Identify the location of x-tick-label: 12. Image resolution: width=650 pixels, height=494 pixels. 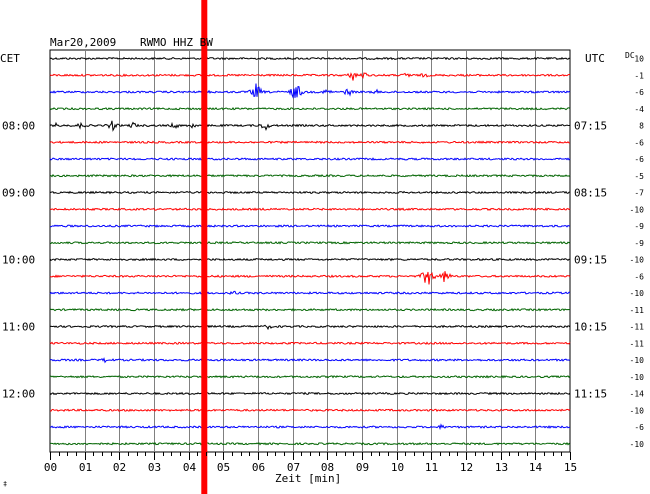
(466, 467).